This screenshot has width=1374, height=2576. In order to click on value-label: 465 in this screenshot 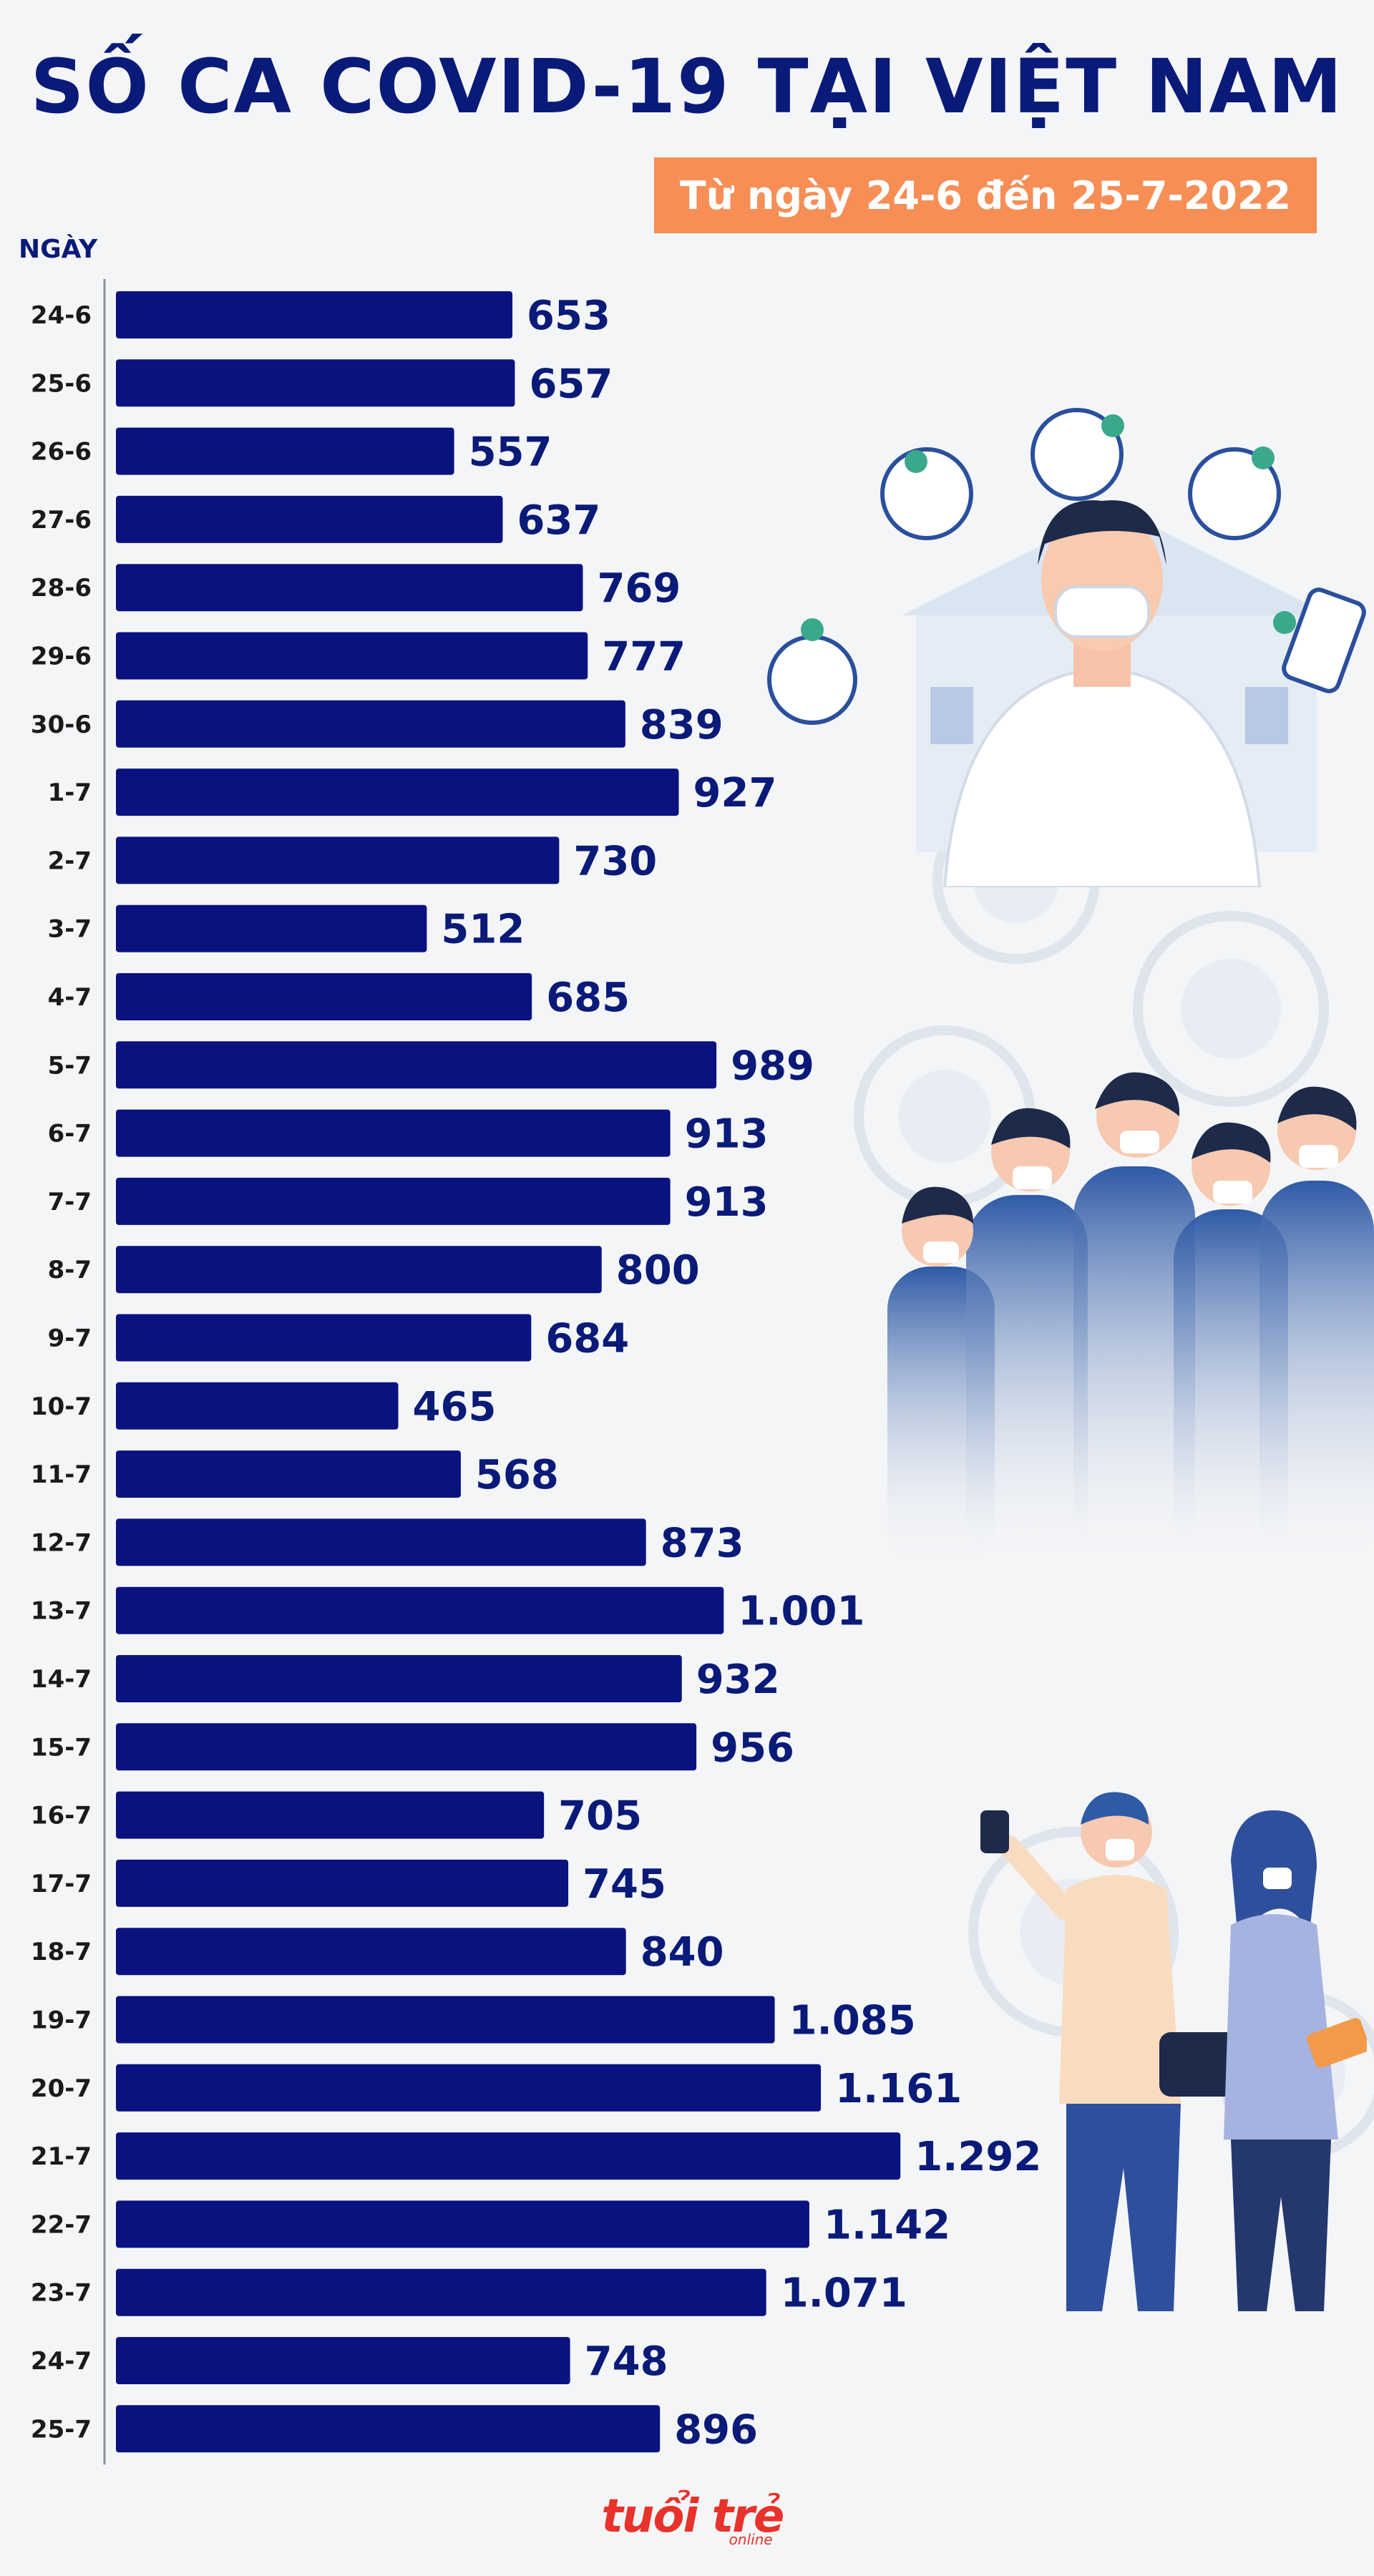, I will do `click(455, 1407)`.